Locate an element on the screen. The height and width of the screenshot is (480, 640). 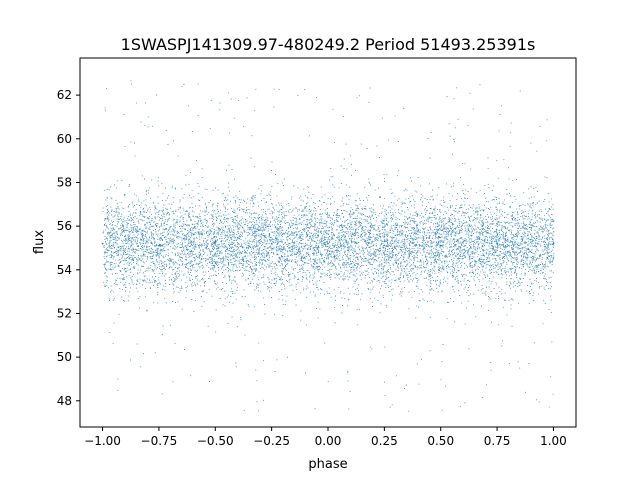
y-axis-label: flux is located at coordinates (39, 242).